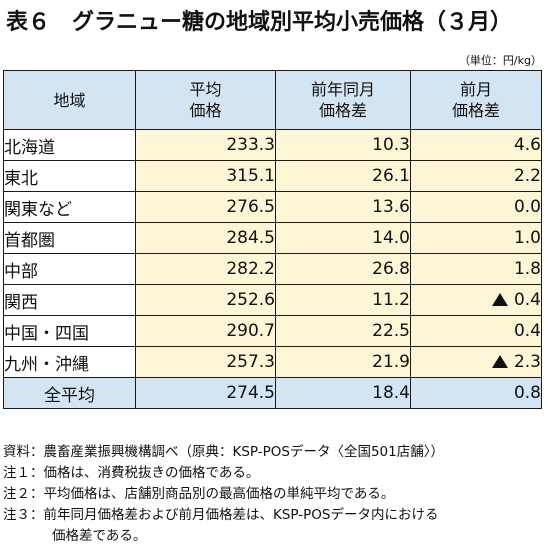  What do you see at coordinates (475, 110) in the screenshot?
I see `header-mom-line2: 価格差` at bounding box center [475, 110].